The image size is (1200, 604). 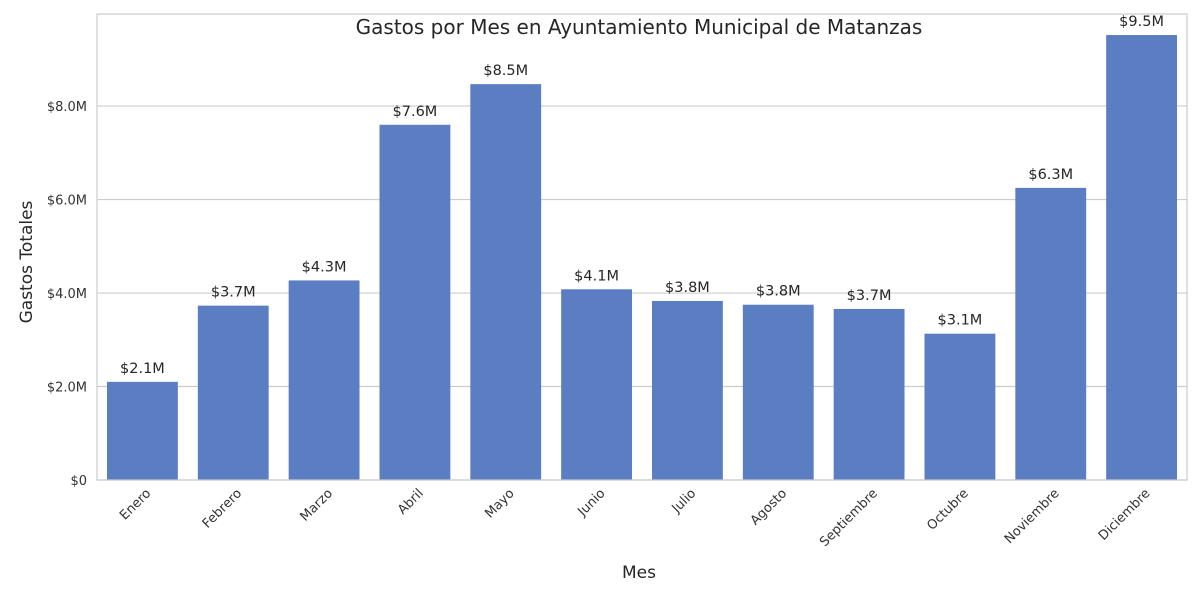 What do you see at coordinates (1125, 515) in the screenshot?
I see `x-tick-label: Diciembre` at bounding box center [1125, 515].